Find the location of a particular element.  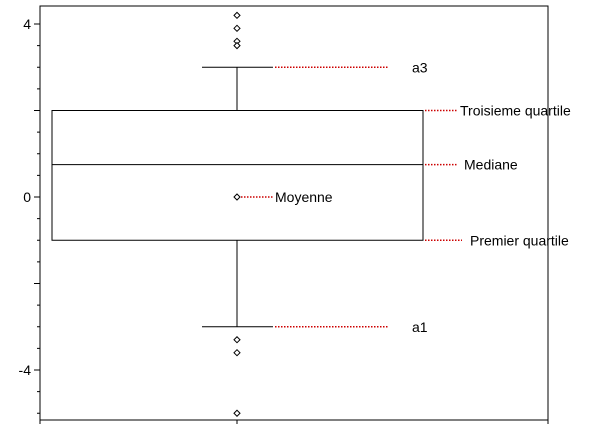

annotation-mean-label: Moyenne is located at coordinates (304, 197).